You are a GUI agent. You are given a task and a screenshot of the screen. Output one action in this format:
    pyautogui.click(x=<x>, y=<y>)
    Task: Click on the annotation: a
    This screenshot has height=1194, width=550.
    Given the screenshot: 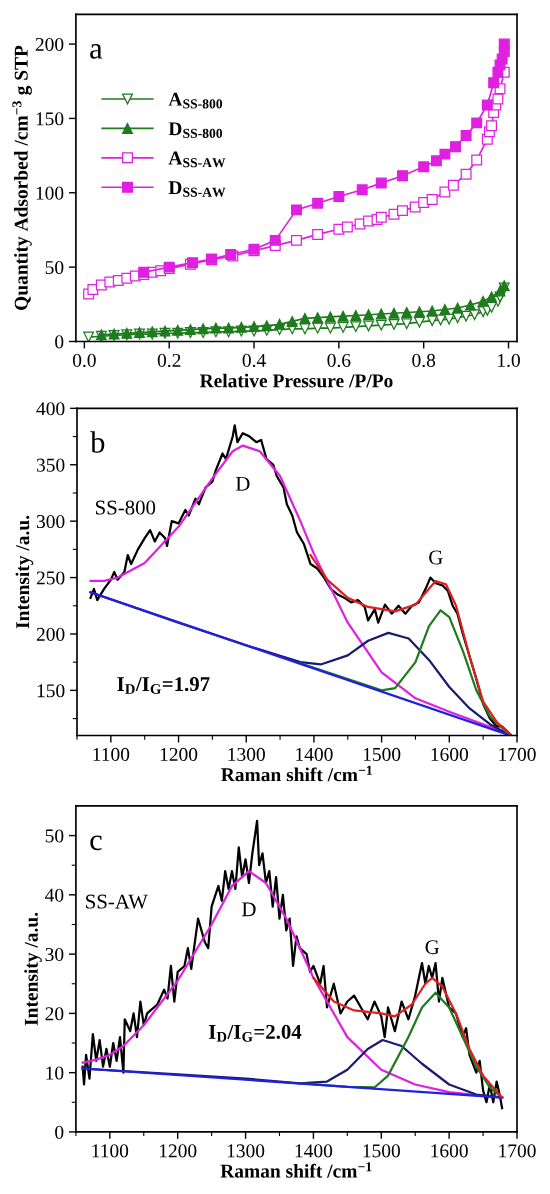 What is the action you would take?
    pyautogui.click(x=96, y=51)
    